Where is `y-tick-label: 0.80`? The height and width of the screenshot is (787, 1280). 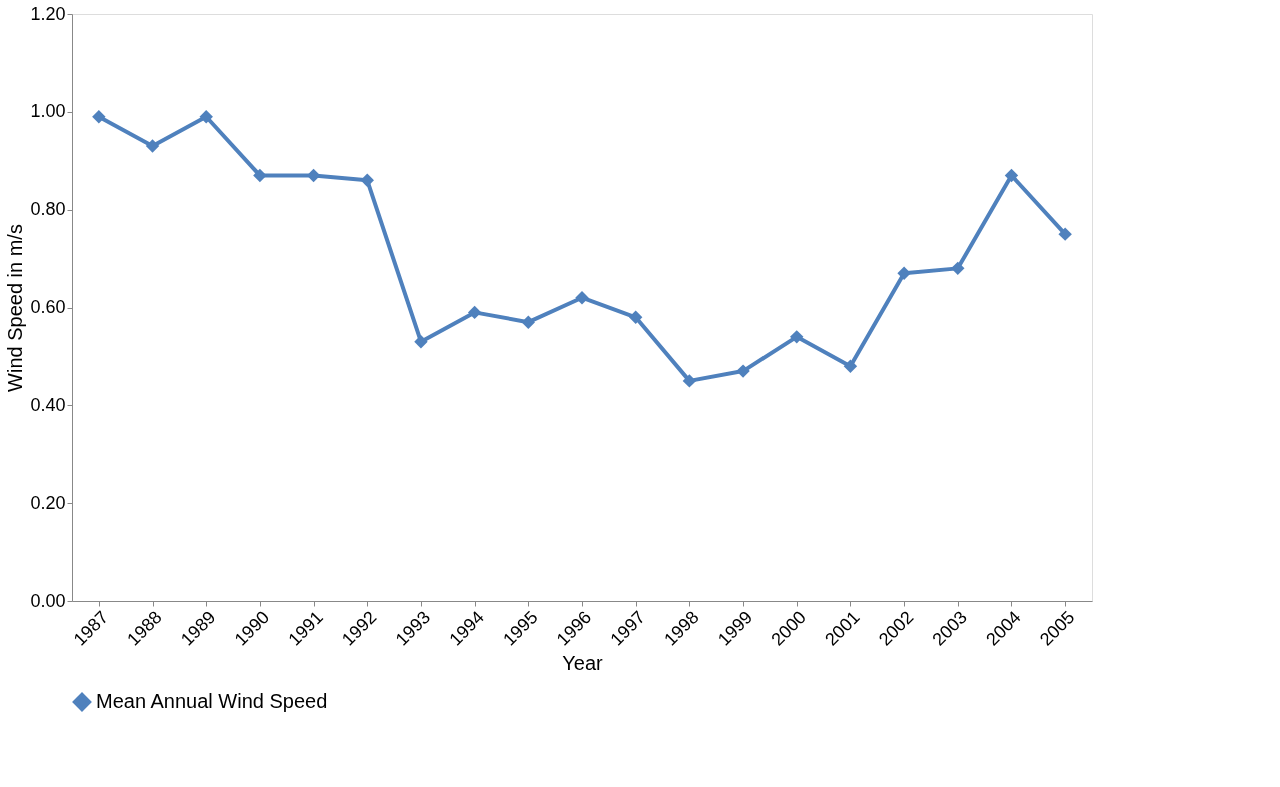 y-tick-label: 0.80 is located at coordinates (48, 209).